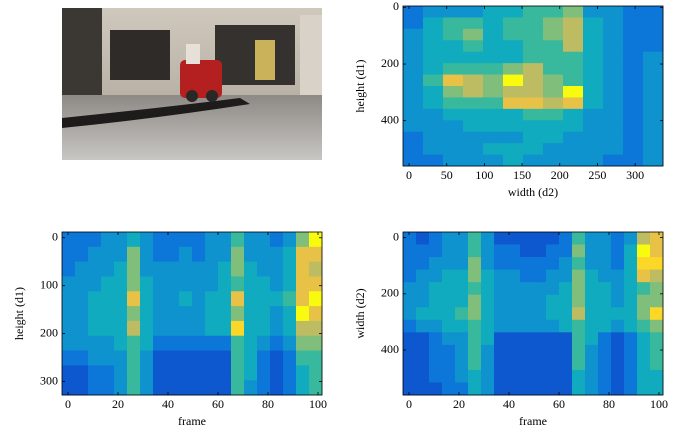 This screenshot has width=689, height=437. Describe the element at coordinates (19, 313) in the screenshot. I see `y-axis-label: height (d1)` at that location.